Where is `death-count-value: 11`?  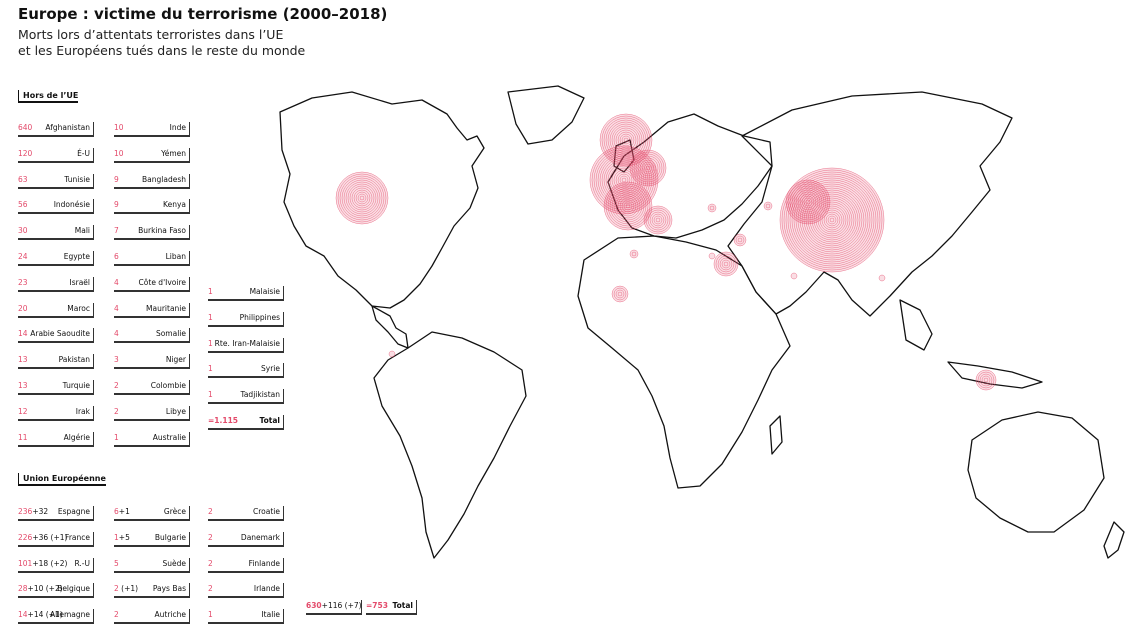 death-count-value: 11 is located at coordinates (23, 437).